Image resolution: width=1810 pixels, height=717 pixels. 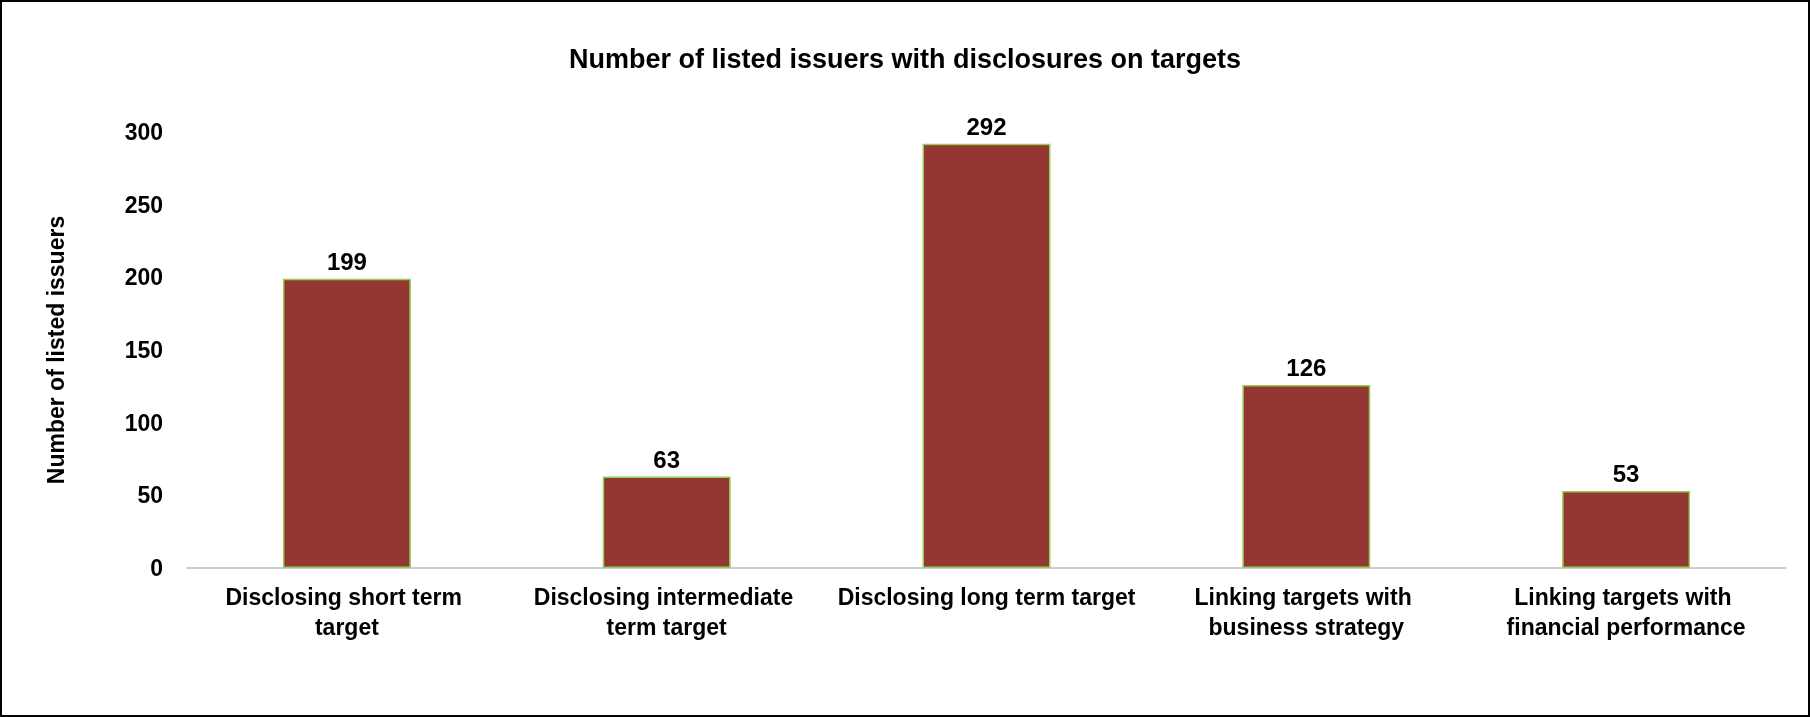 I want to click on data-label: 126, so click(x=1306, y=368).